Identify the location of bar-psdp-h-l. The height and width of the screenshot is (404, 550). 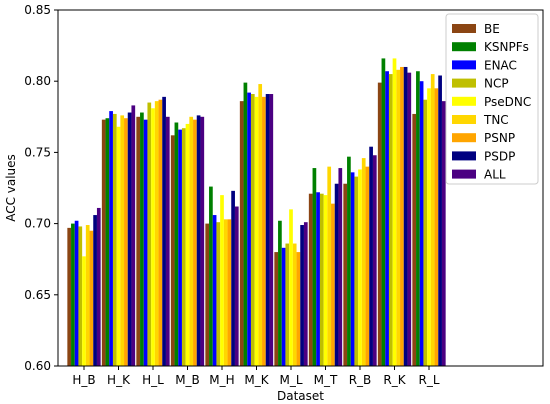
(164, 231).